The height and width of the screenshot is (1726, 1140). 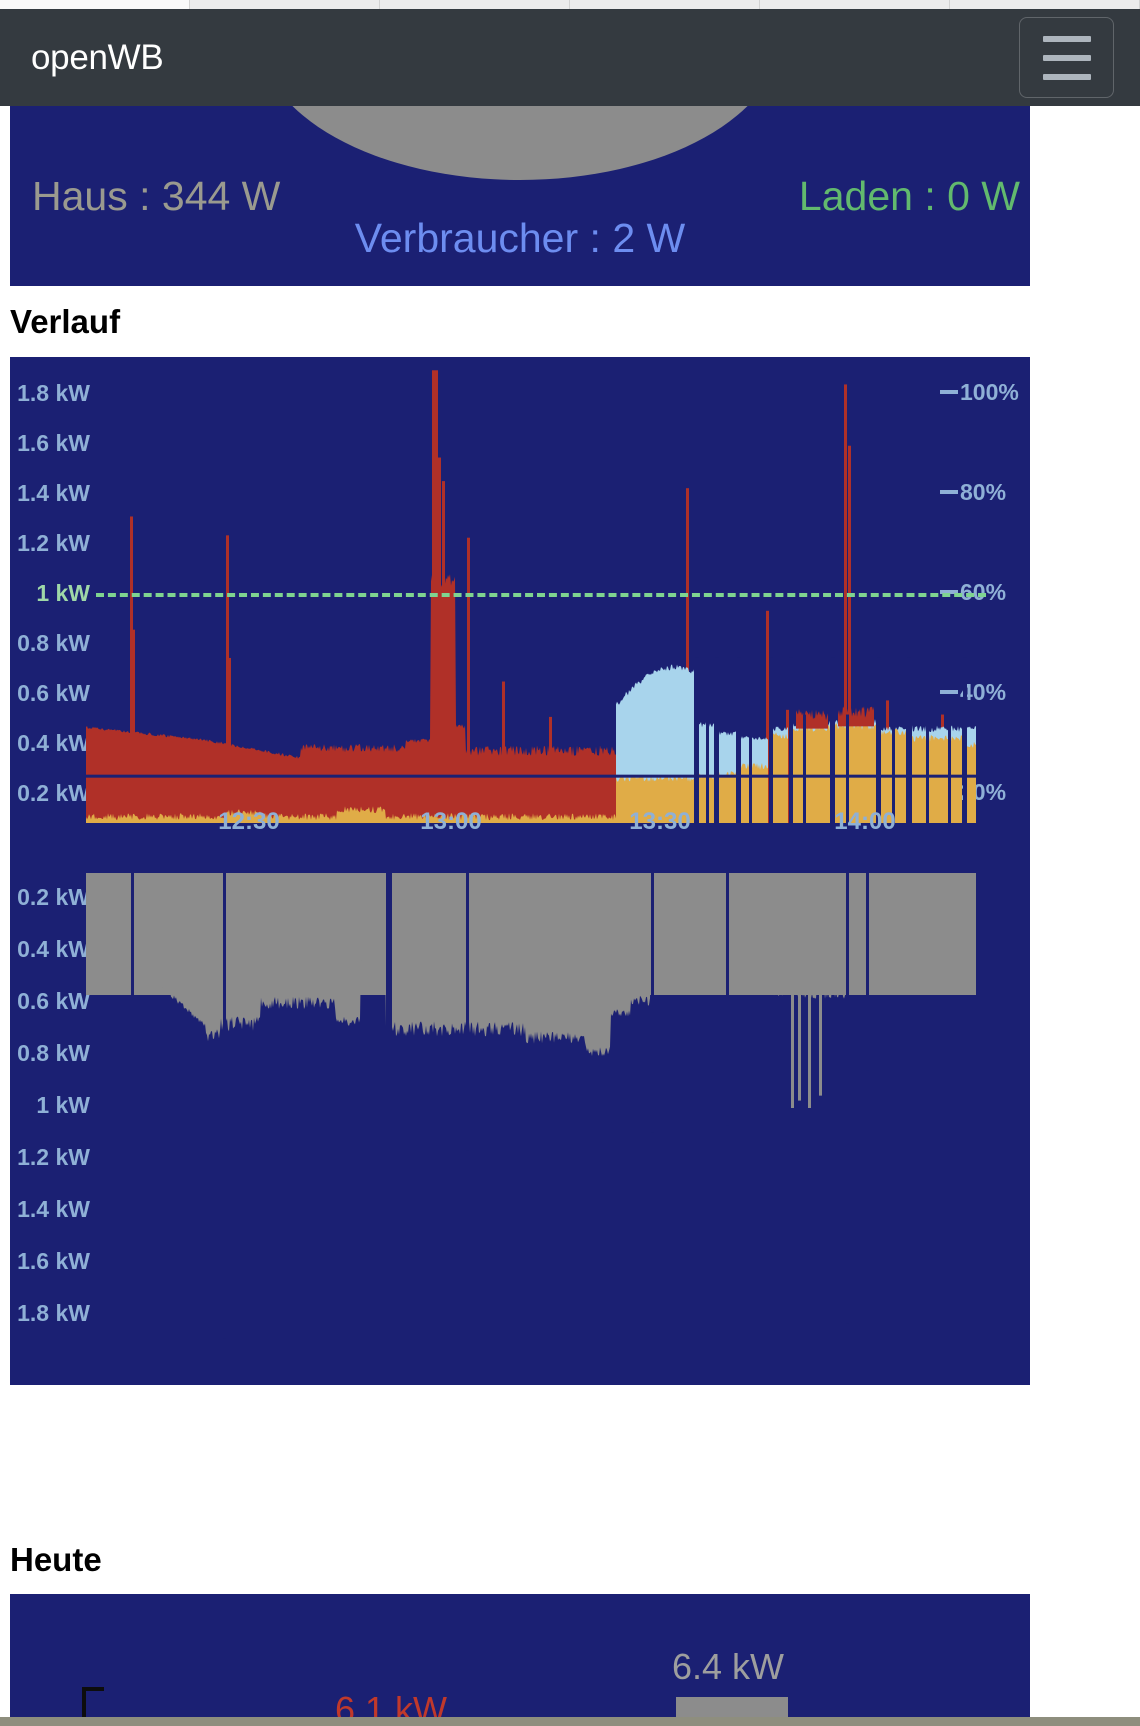 What do you see at coordinates (93, 1706) in the screenshot?
I see `heute-axis-corner` at bounding box center [93, 1706].